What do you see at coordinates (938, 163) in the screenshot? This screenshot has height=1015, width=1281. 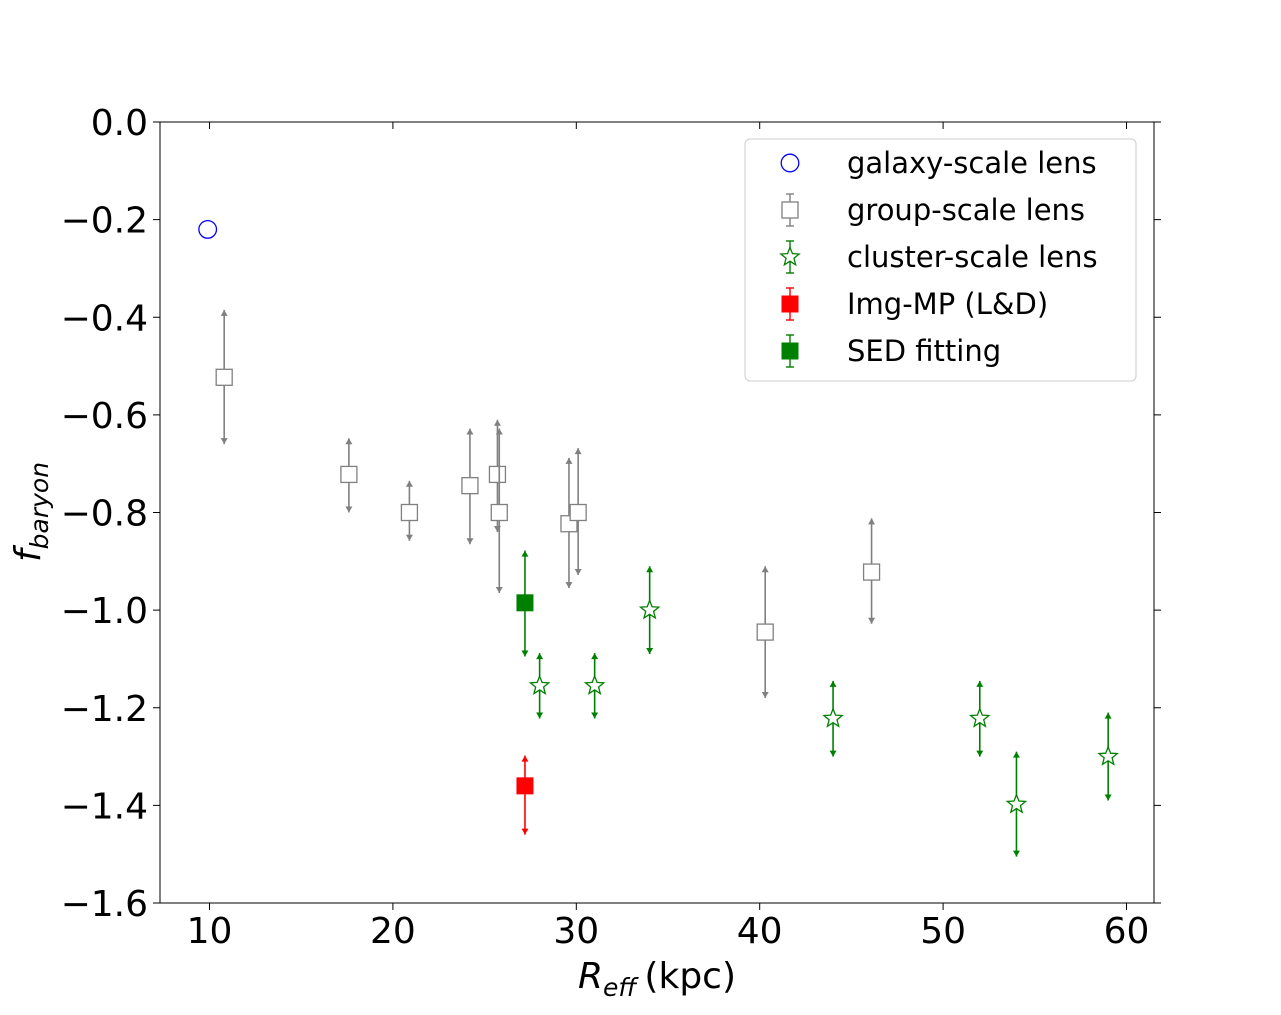 I see `legend-item: galaxy-scale lens` at bounding box center [938, 163].